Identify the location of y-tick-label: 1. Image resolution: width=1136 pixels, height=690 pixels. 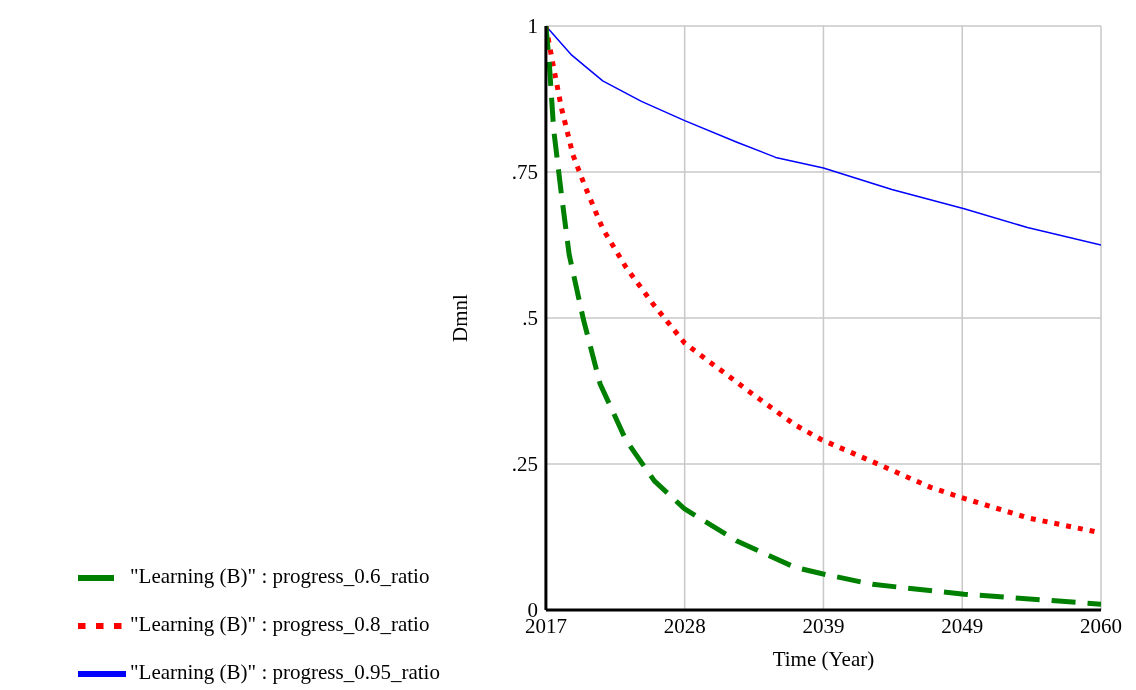
(532, 26).